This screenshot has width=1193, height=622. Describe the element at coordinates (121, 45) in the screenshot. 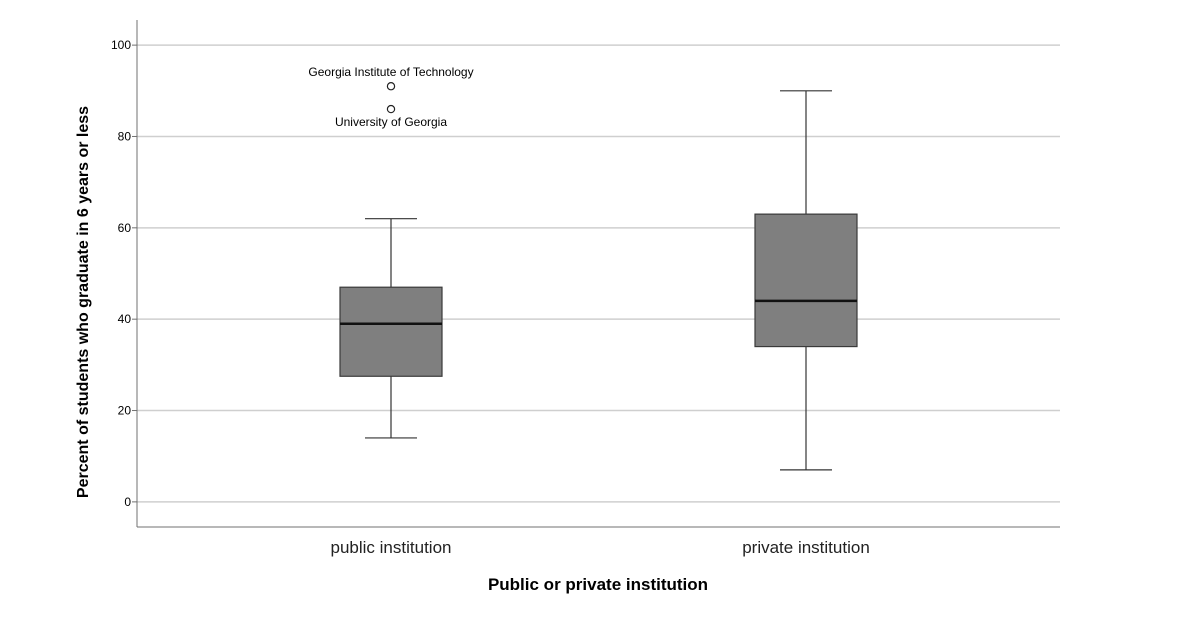

I see `y-tick-label: 100` at that location.